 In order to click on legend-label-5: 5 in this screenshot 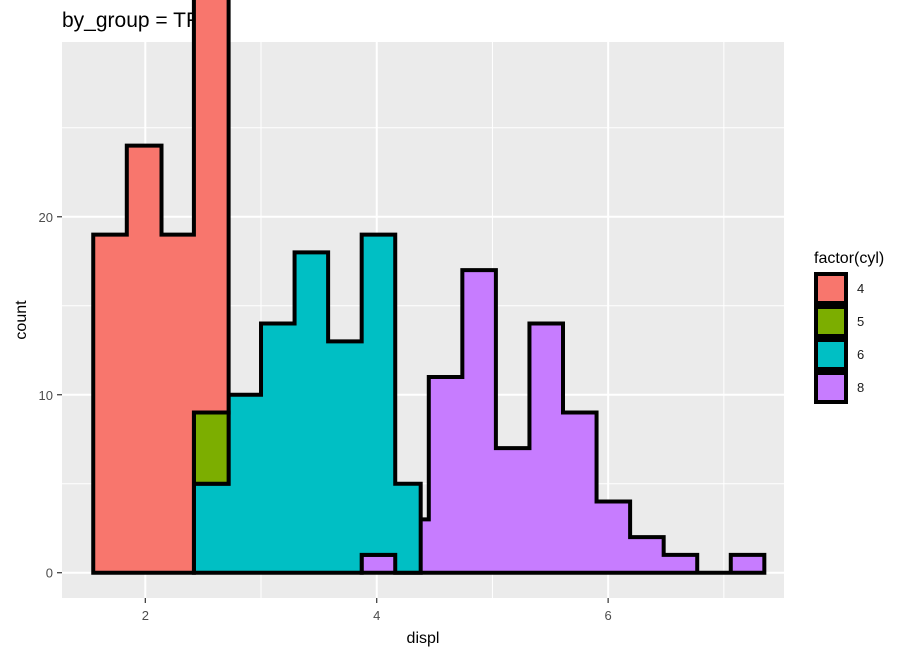, I will do `click(860, 321)`.